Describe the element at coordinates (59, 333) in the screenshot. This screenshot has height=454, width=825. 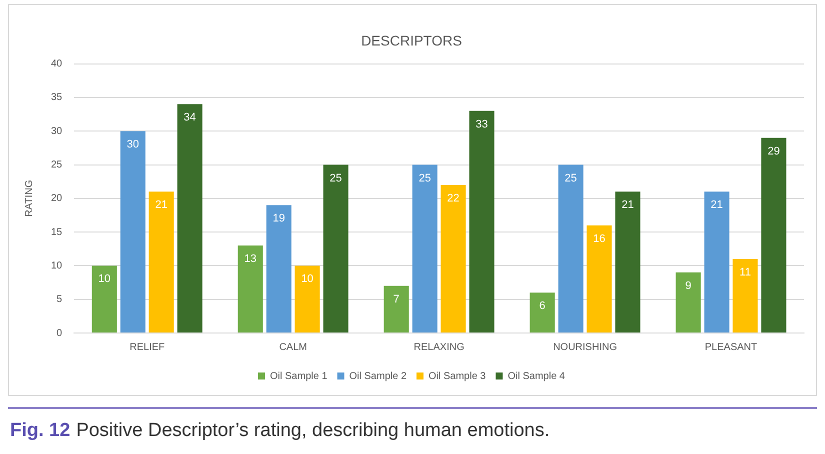
I see `y-tick-label: 0` at that location.